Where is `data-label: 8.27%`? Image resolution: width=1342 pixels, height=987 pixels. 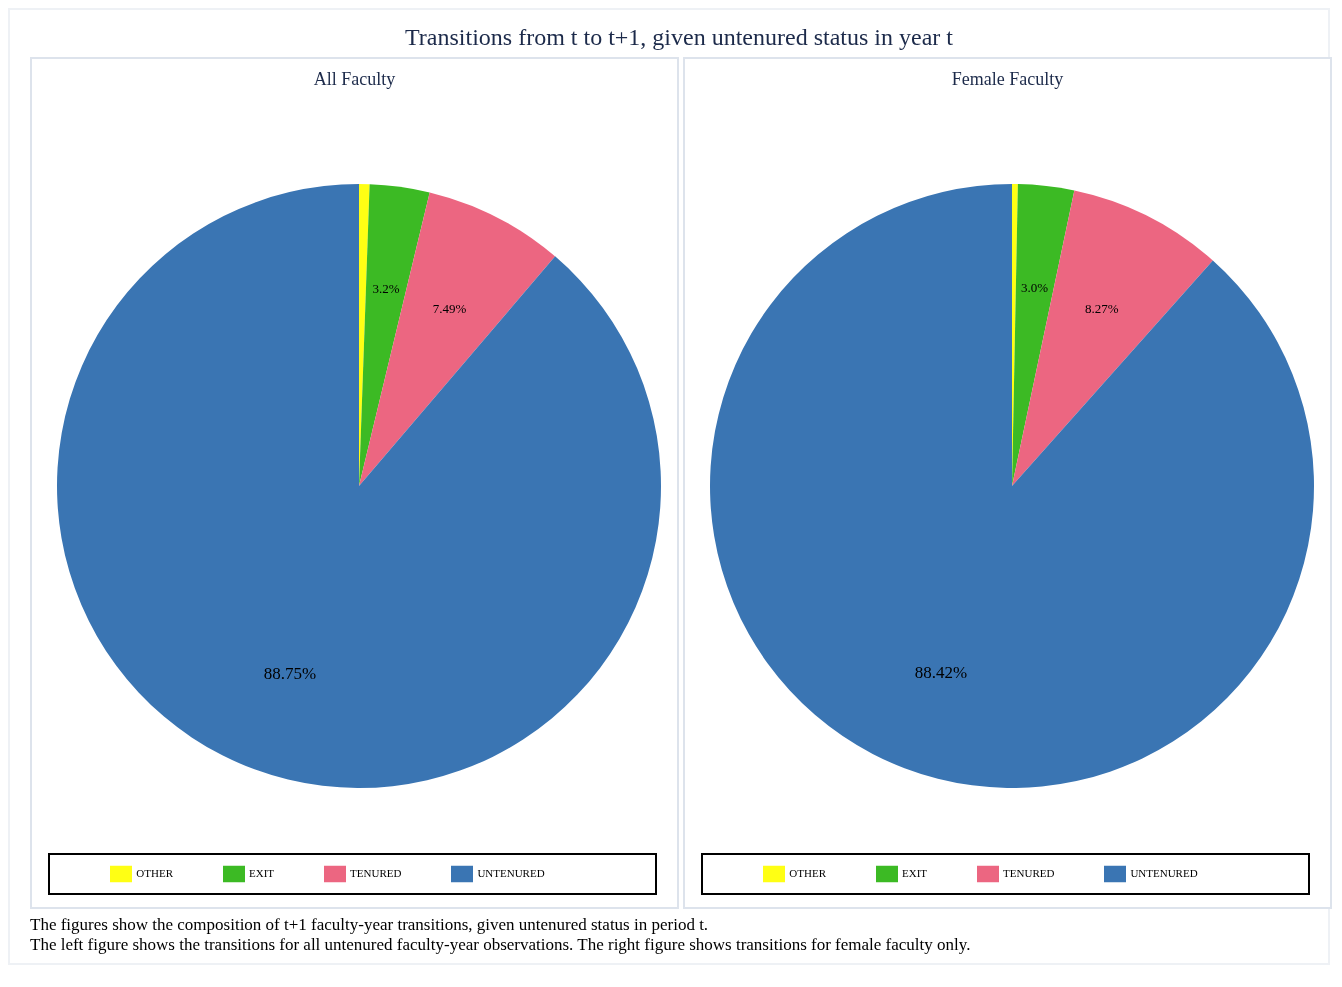
data-label: 8.27% is located at coordinates (1102, 308).